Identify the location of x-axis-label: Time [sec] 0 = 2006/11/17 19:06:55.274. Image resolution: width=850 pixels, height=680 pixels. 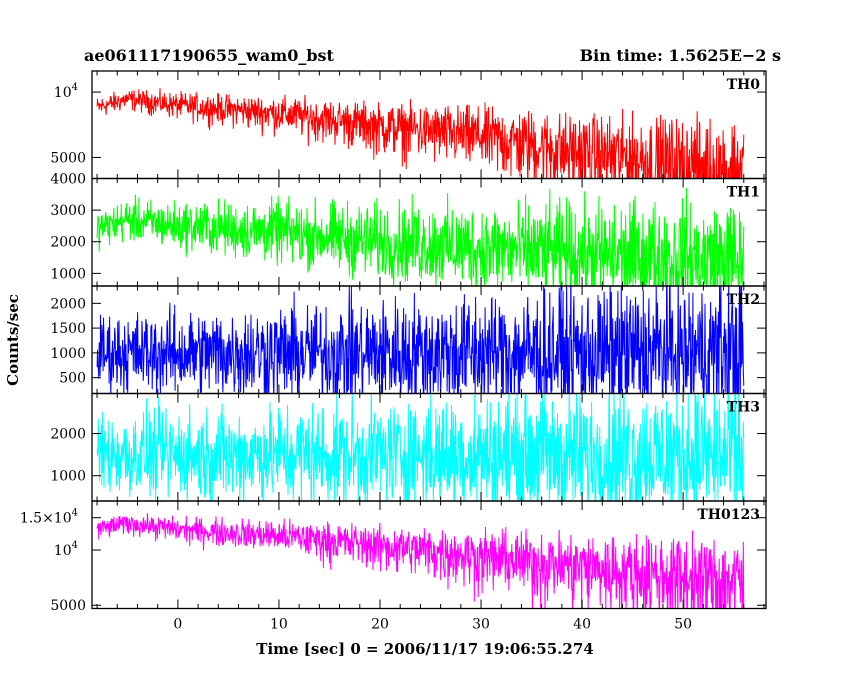
(424, 649).